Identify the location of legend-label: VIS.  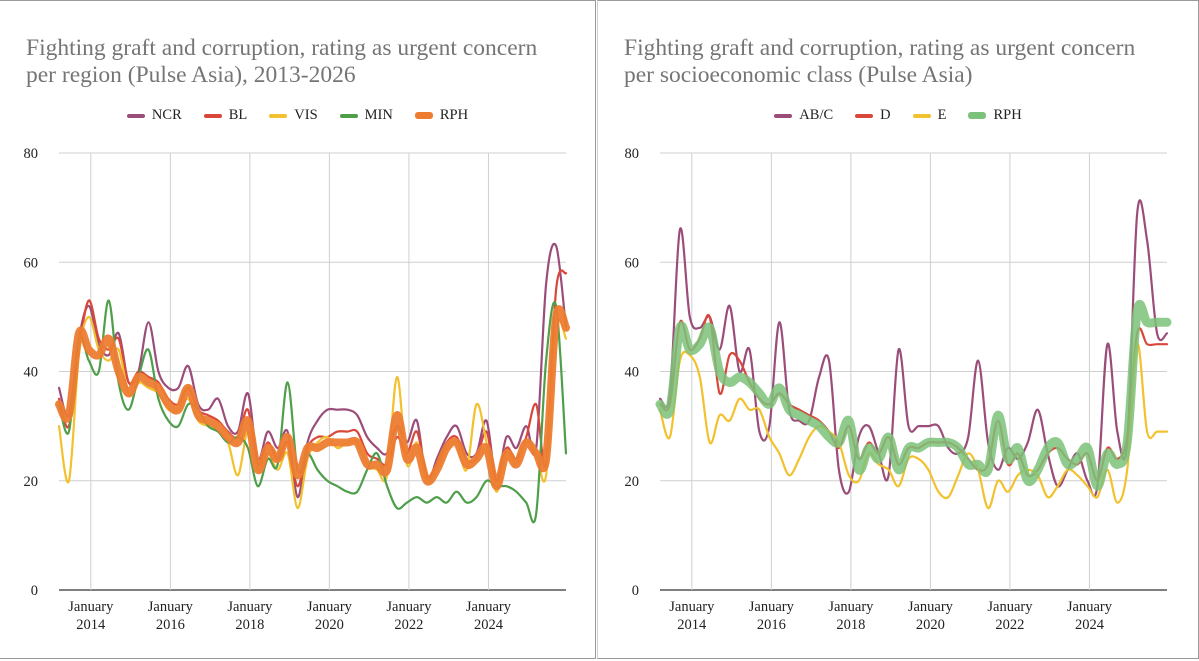
(306, 115).